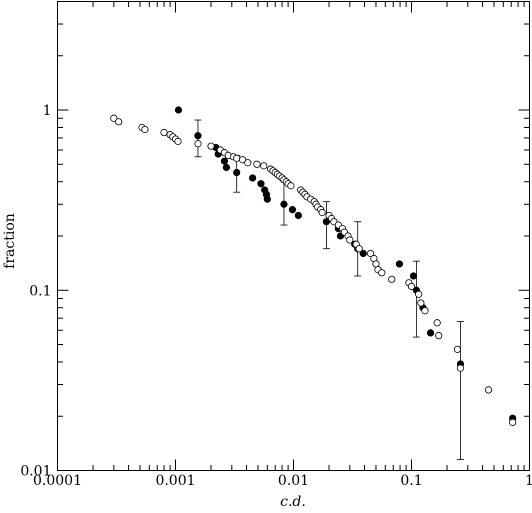  Describe the element at coordinates (57, 481) in the screenshot. I see `x-tick-label: 0.0001` at that location.